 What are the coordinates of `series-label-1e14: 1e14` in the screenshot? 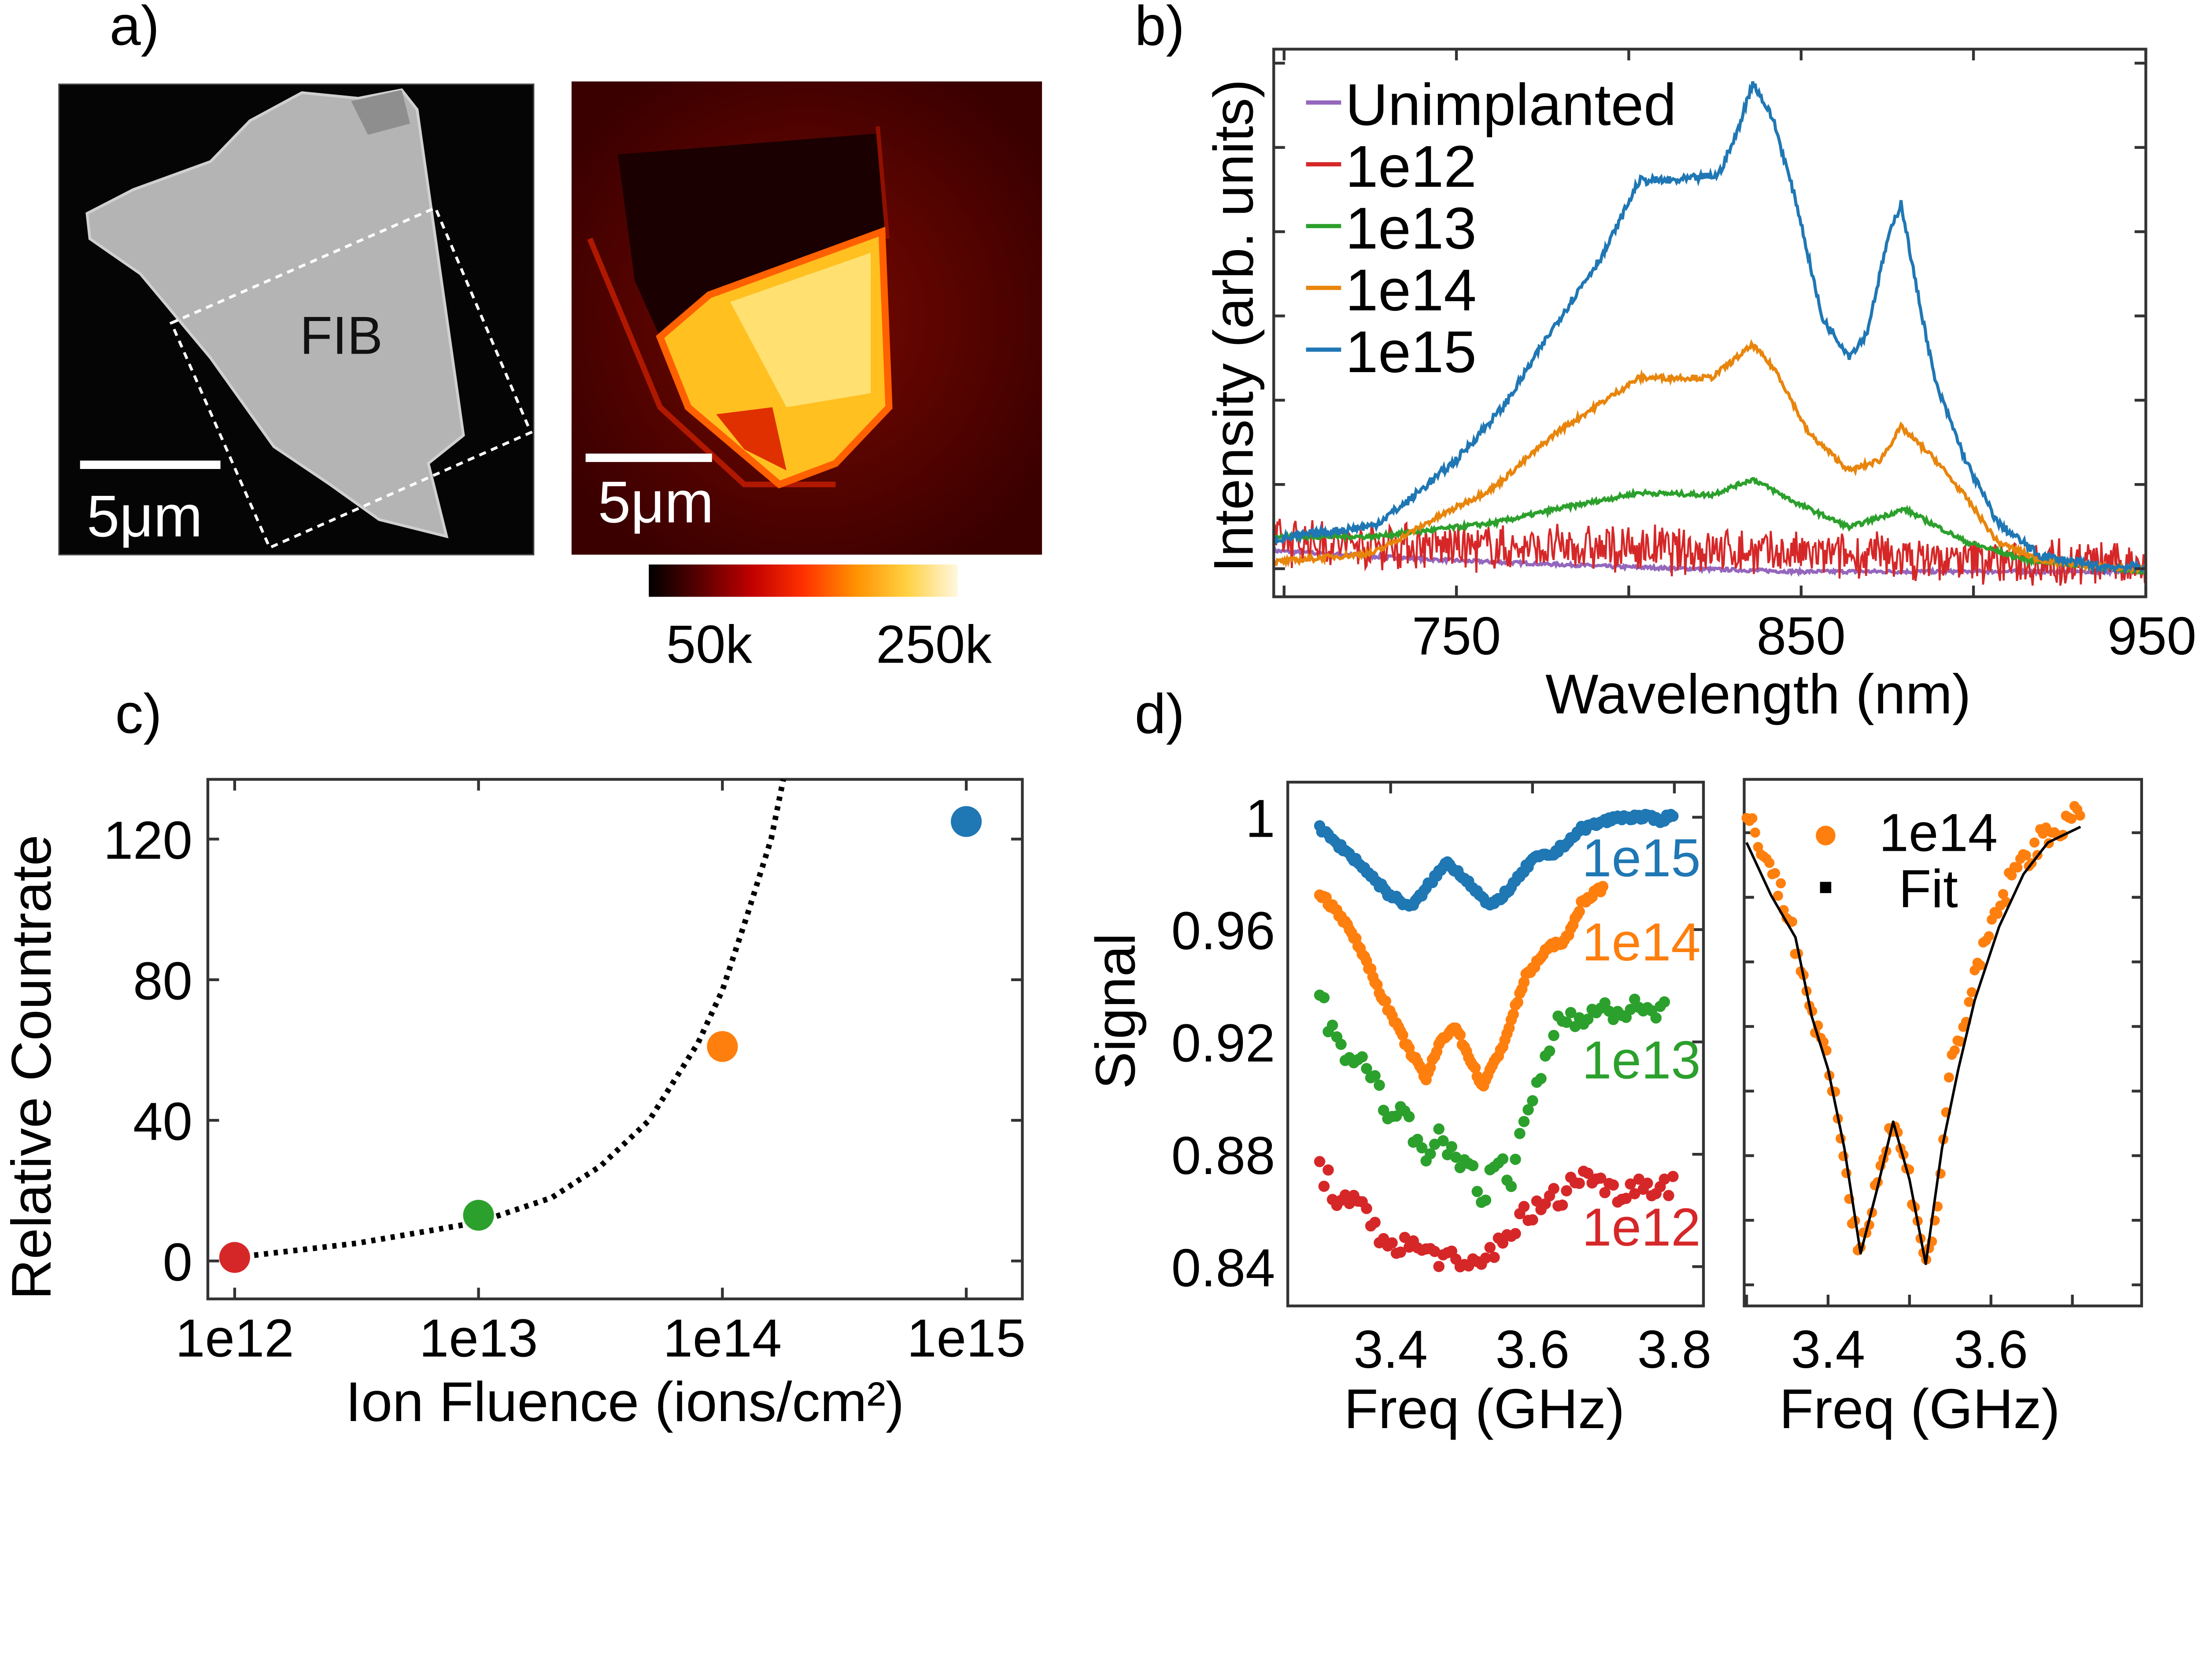 It's located at (1642, 942).